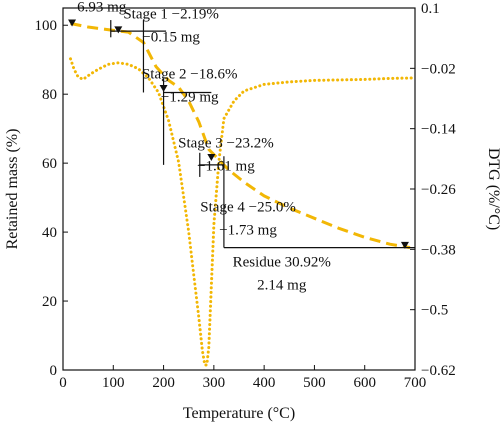  Describe the element at coordinates (171, 37) in the screenshot. I see `annotation-line: −0.15 mg` at that location.